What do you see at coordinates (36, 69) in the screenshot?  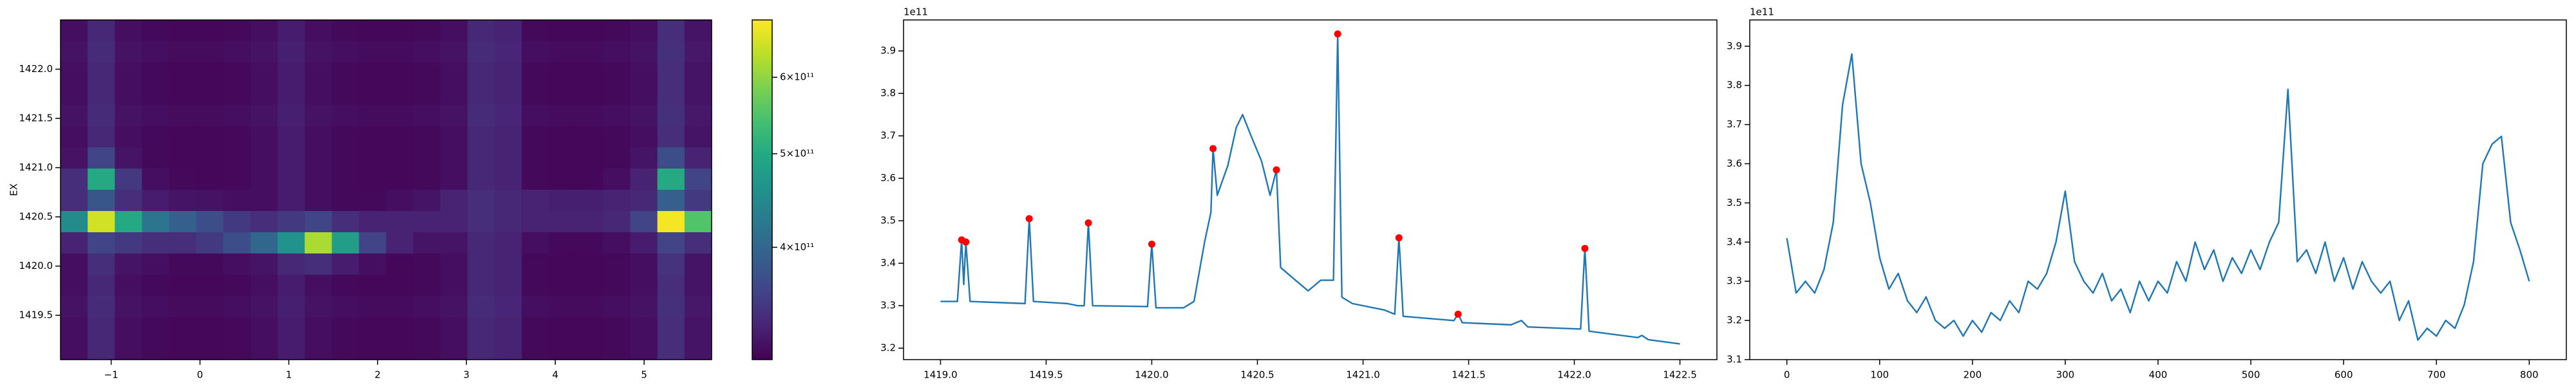 I see `y-tick-label: 1422.0` at bounding box center [36, 69].